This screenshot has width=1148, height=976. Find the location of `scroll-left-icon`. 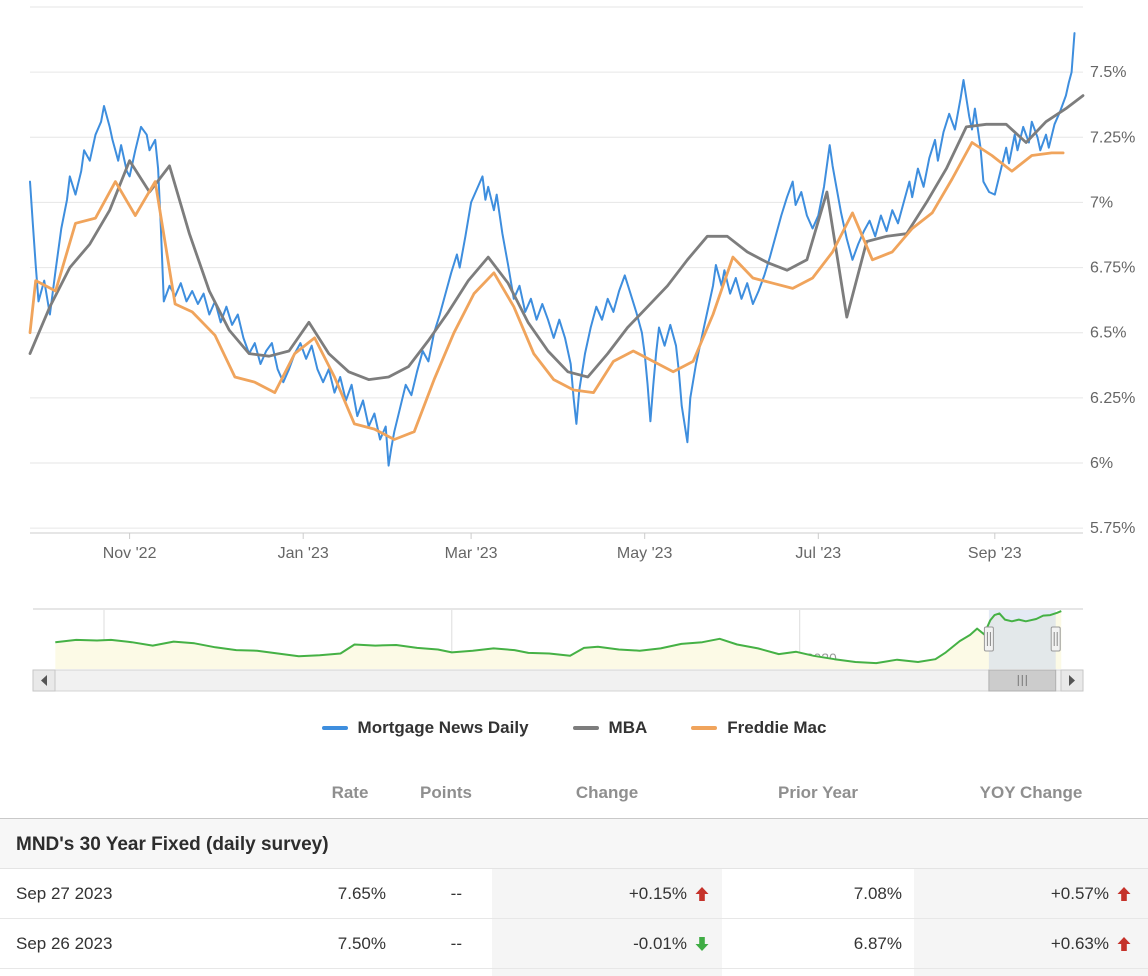

scroll-left-icon is located at coordinates (44, 680).